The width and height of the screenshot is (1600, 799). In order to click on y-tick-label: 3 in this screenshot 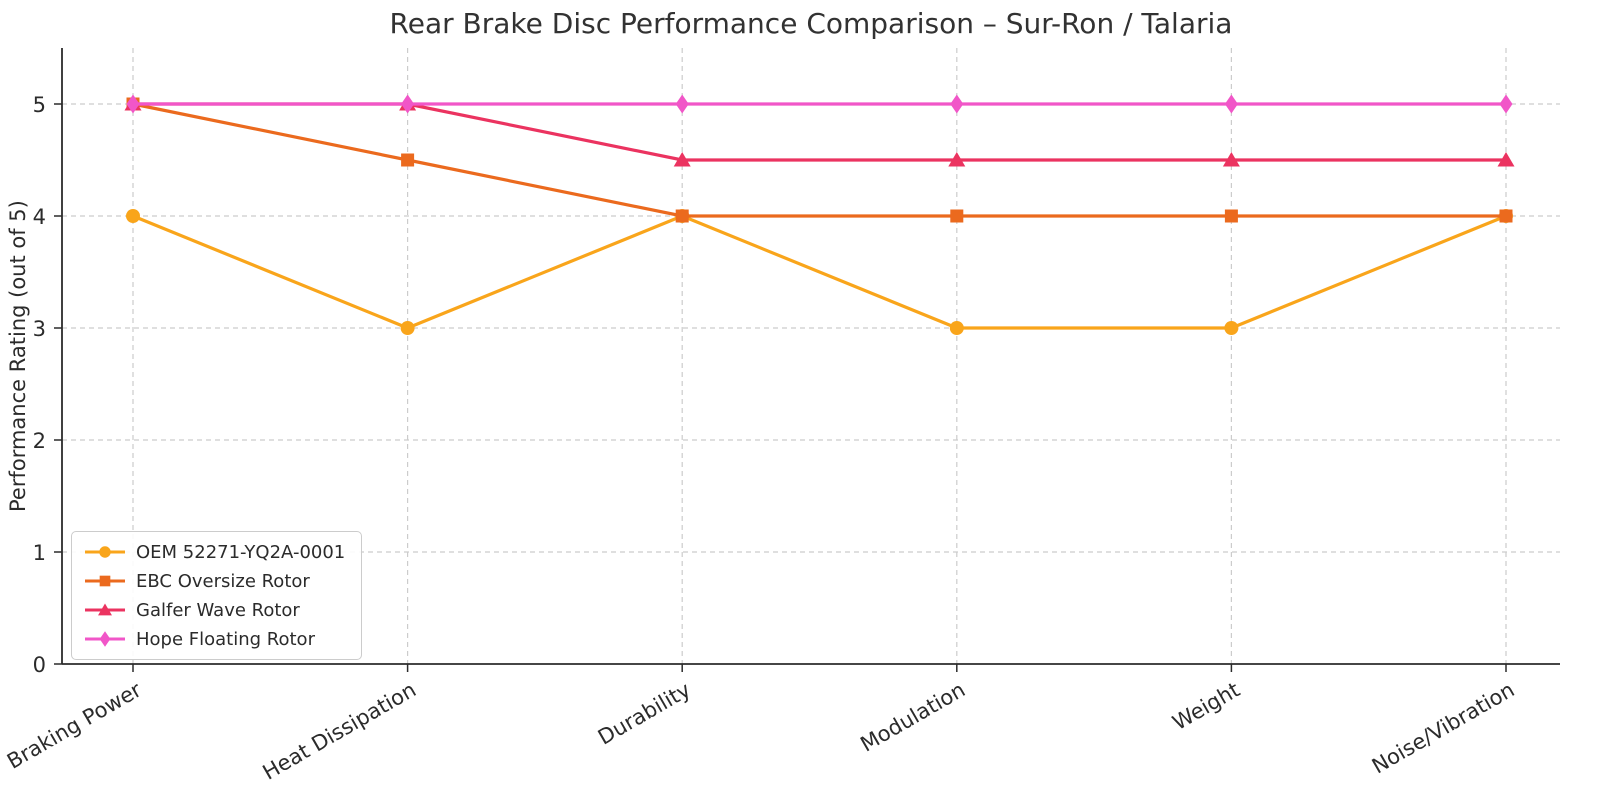, I will do `click(39, 329)`.